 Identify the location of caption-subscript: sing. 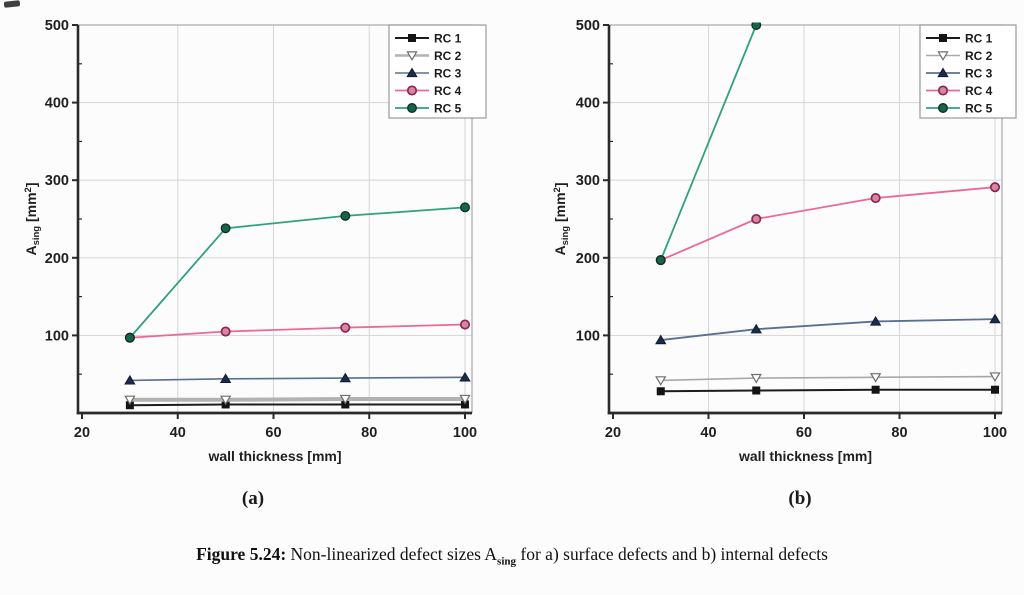
(507, 561).